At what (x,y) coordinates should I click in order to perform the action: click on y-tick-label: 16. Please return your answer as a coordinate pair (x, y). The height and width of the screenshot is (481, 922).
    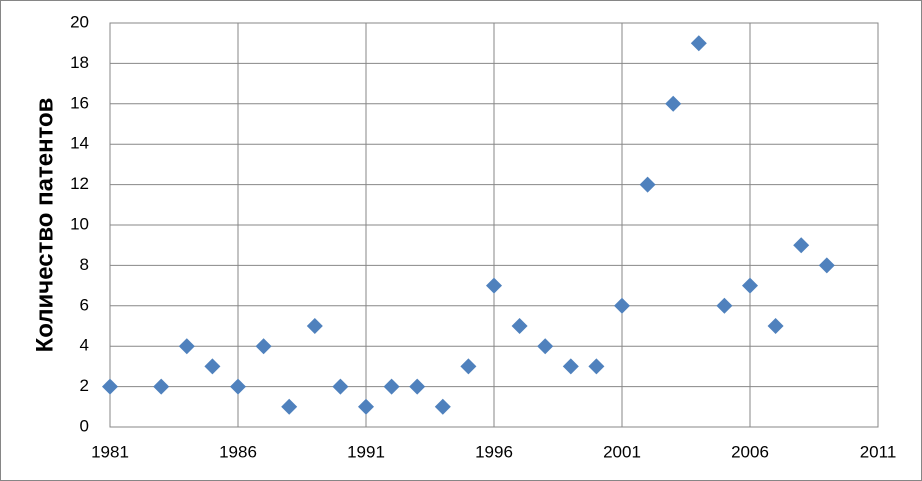
    Looking at the image, I should click on (79, 102).